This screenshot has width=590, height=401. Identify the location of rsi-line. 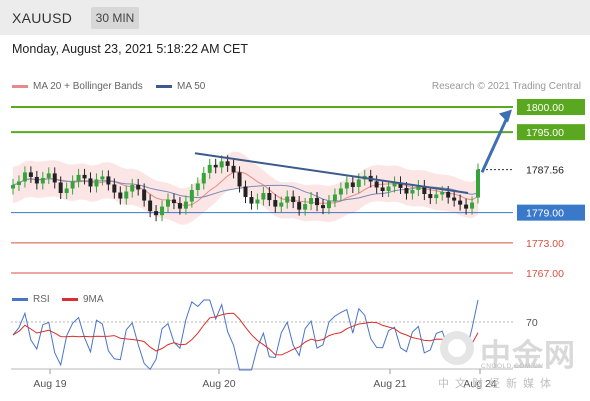
(245, 335).